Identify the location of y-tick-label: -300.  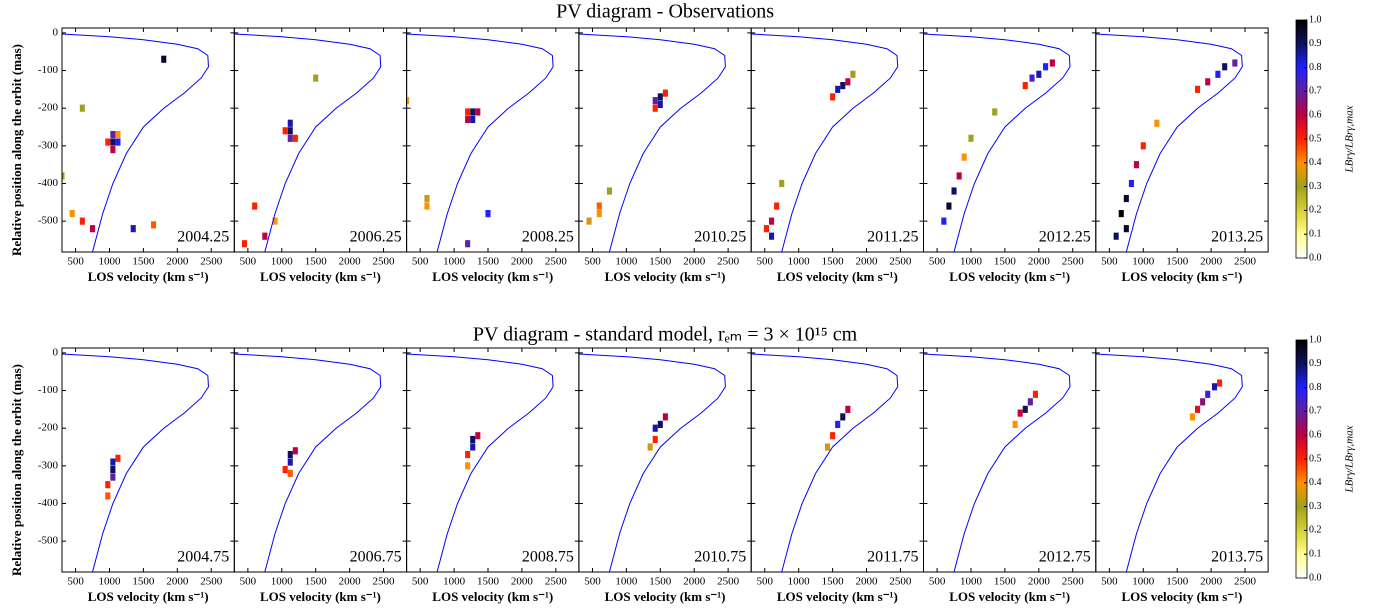
(48, 465).